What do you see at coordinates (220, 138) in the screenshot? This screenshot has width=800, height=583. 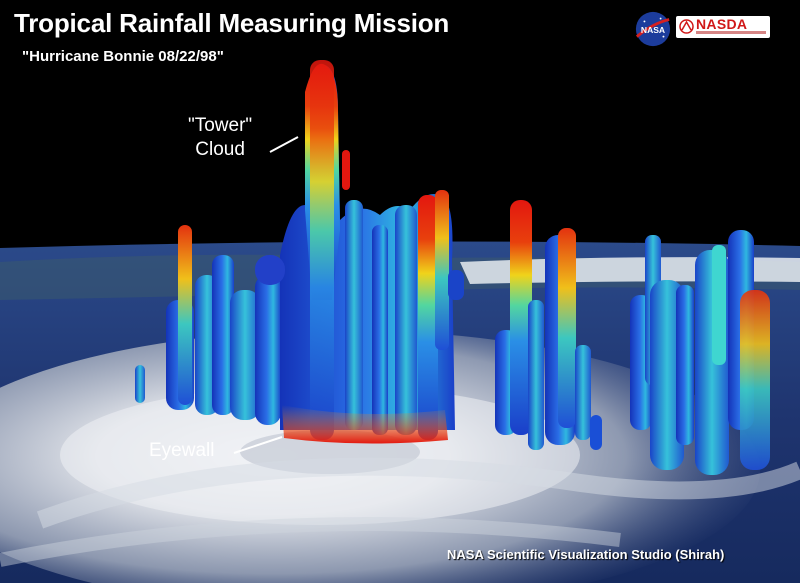 I see `tower-cloud-label: "Tower" Cloud` at bounding box center [220, 138].